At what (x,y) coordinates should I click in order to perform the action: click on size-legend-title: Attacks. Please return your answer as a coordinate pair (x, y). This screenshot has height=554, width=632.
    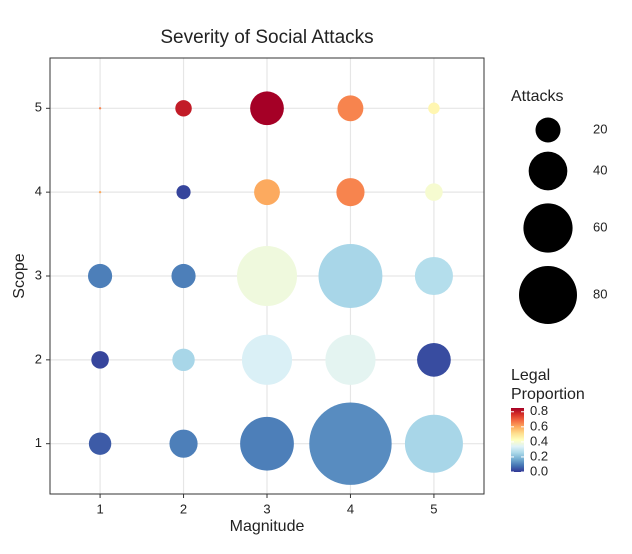
    Looking at the image, I should click on (537, 96).